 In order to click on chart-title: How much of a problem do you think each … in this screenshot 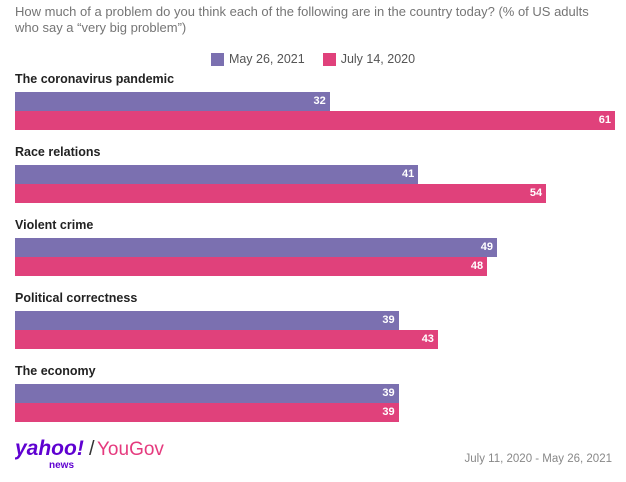, I will do `click(302, 19)`.